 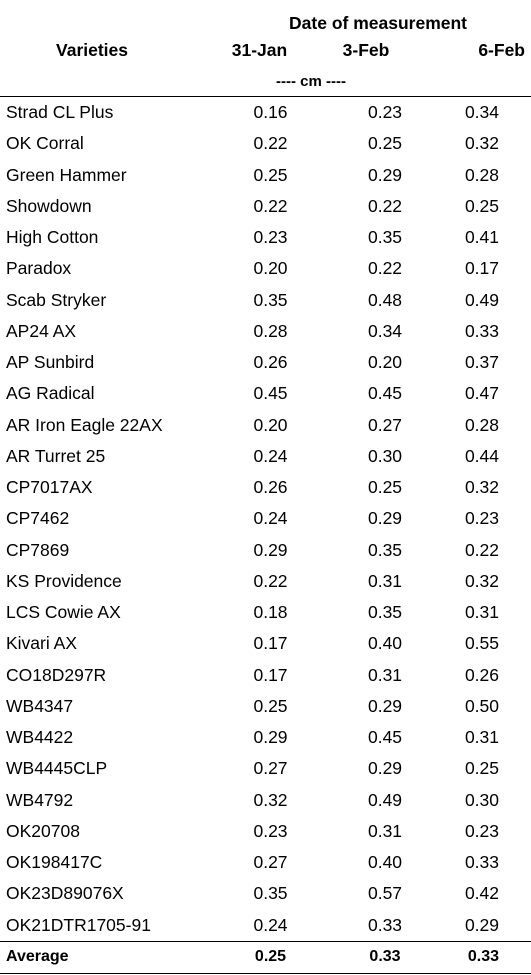 I want to click on table-row: WB4422 0.29 0.45 0.31, so click(x=265, y=737).